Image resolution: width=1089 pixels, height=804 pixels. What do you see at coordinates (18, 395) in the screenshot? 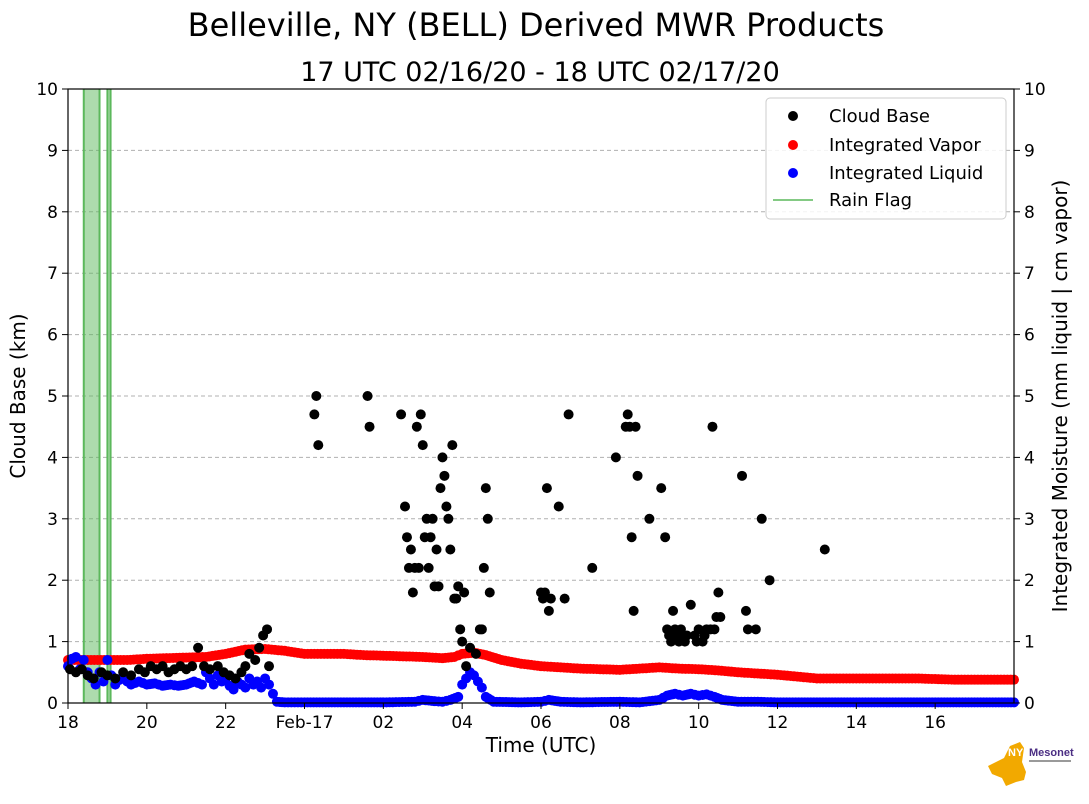
I see `y-axis-label-left: Cloud Base (km)` at bounding box center [18, 395].